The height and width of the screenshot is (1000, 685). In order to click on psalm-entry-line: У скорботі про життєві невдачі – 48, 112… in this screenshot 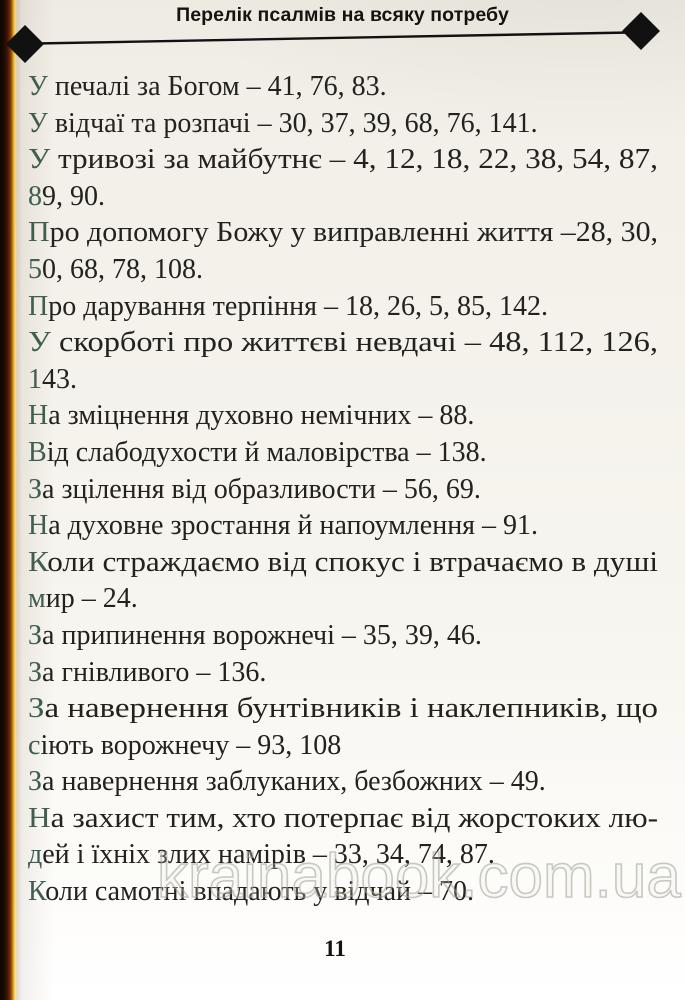, I will do `click(343, 343)`.